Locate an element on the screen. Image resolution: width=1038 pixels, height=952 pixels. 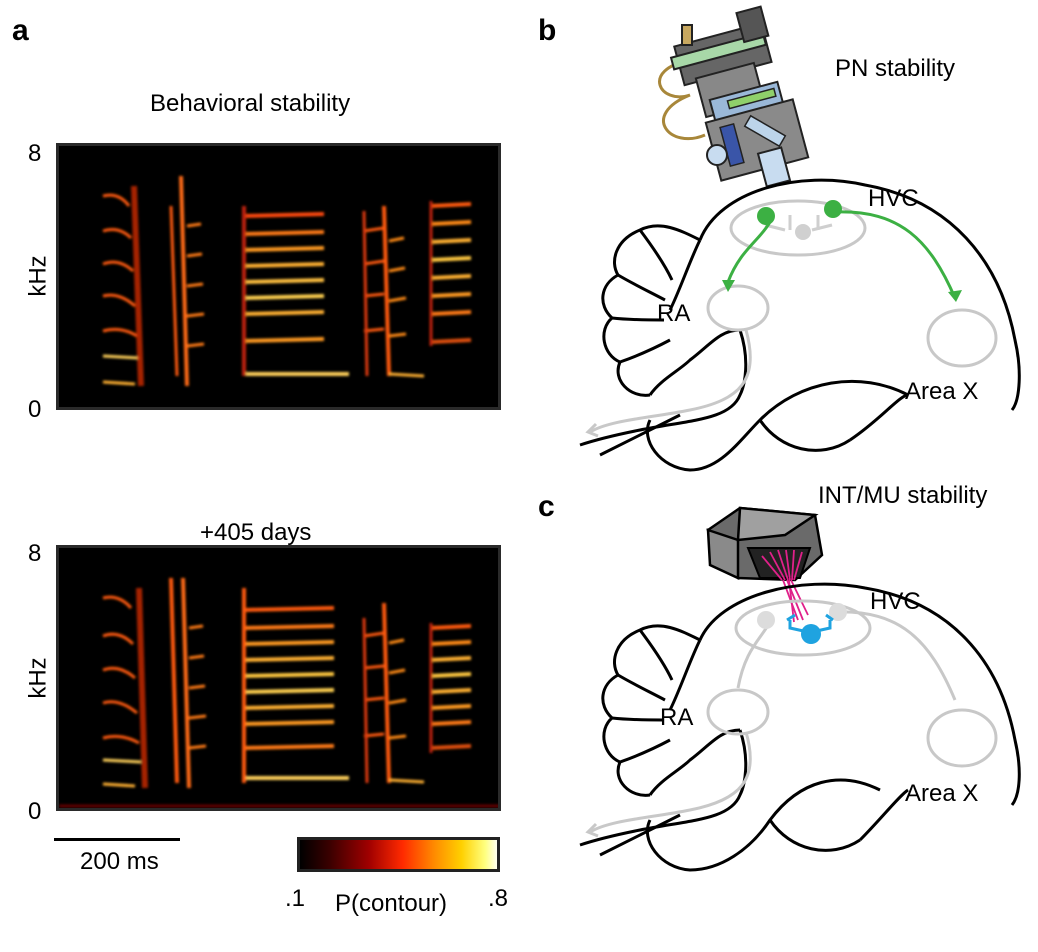
panel-b-areax-label: Area X is located at coordinates (942, 391).